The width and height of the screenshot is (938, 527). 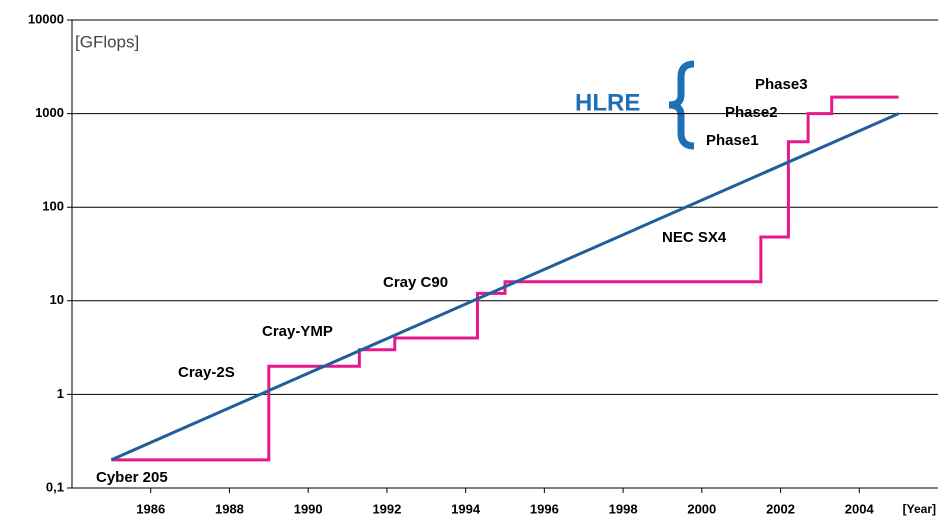 I want to click on x-tick-label: 2002, so click(x=780, y=508).